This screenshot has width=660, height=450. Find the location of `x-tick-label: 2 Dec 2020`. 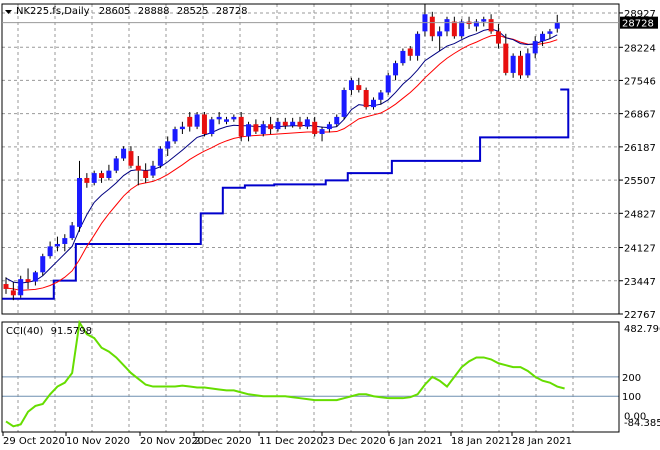

x-tick-label: 2 Dec 2020 is located at coordinates (223, 441).